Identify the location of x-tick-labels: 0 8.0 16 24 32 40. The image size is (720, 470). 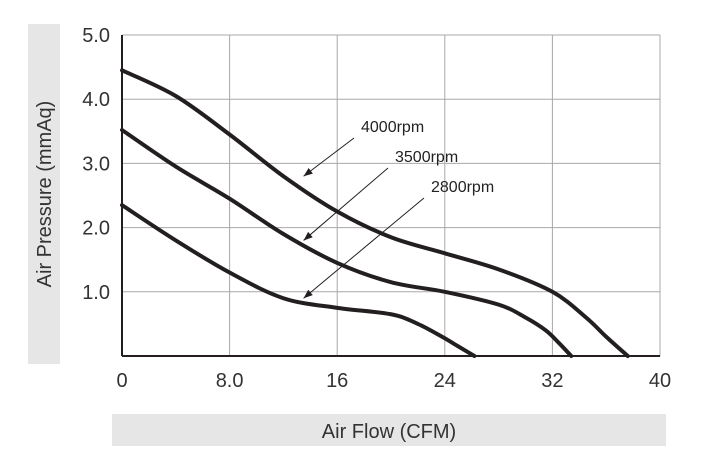
(393, 381).